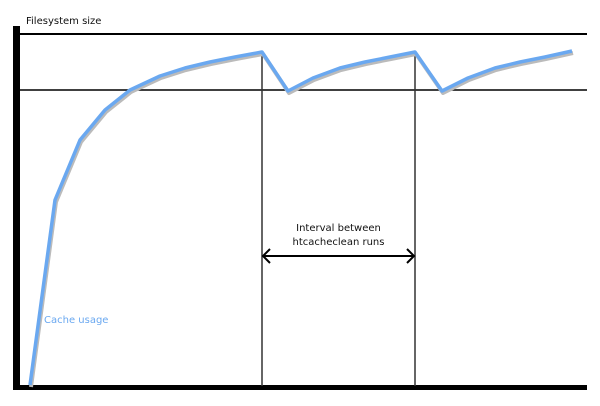 Image resolution: width=600 pixels, height=406 pixels. I want to click on y-axis, so click(16, 208).